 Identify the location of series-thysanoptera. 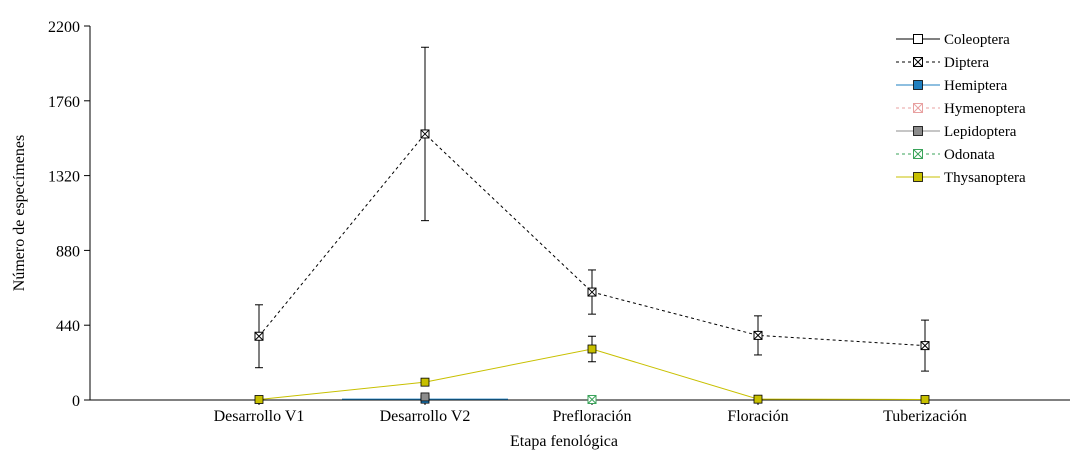
(592, 369).